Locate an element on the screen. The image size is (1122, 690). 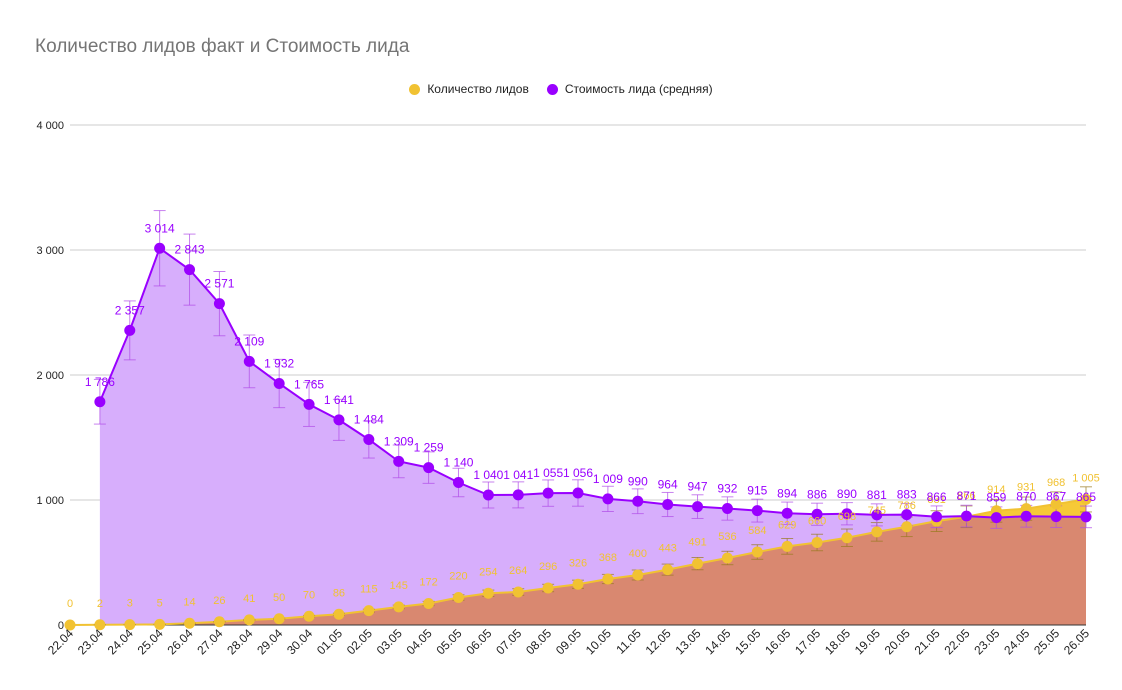
area-leads-overlap is located at coordinates (578, 570).